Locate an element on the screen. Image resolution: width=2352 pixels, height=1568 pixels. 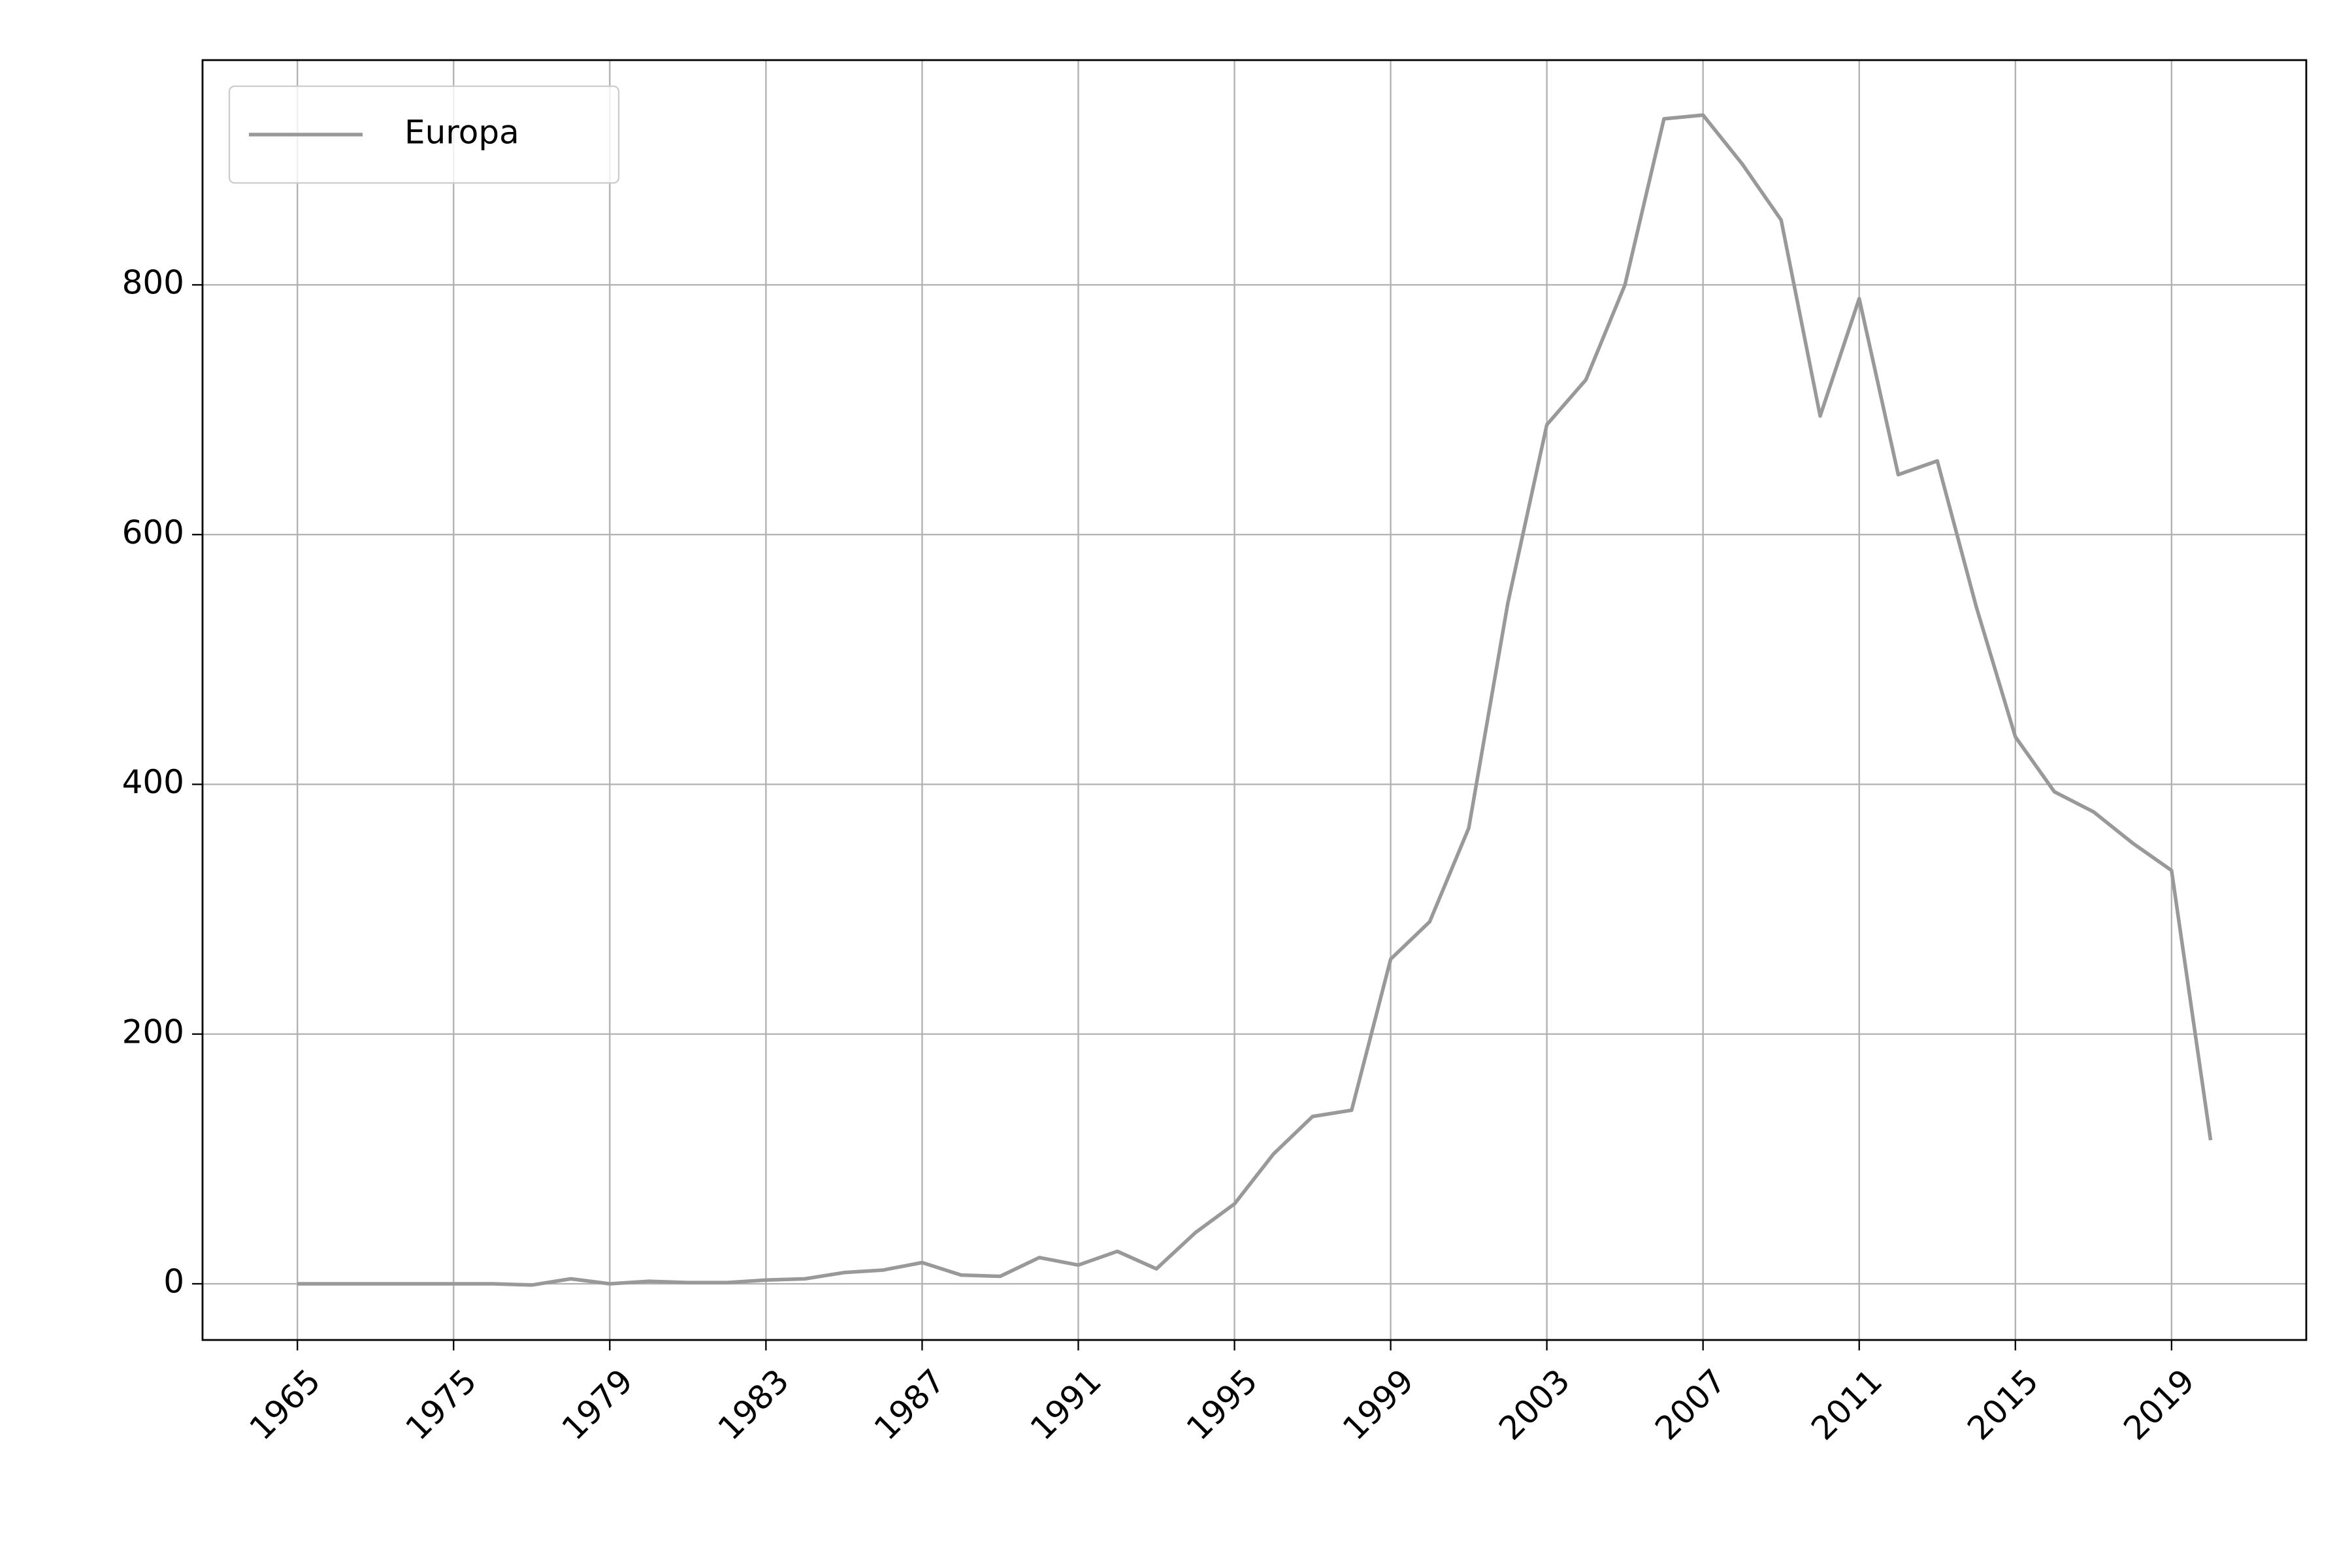
legend-box is located at coordinates (424, 134).